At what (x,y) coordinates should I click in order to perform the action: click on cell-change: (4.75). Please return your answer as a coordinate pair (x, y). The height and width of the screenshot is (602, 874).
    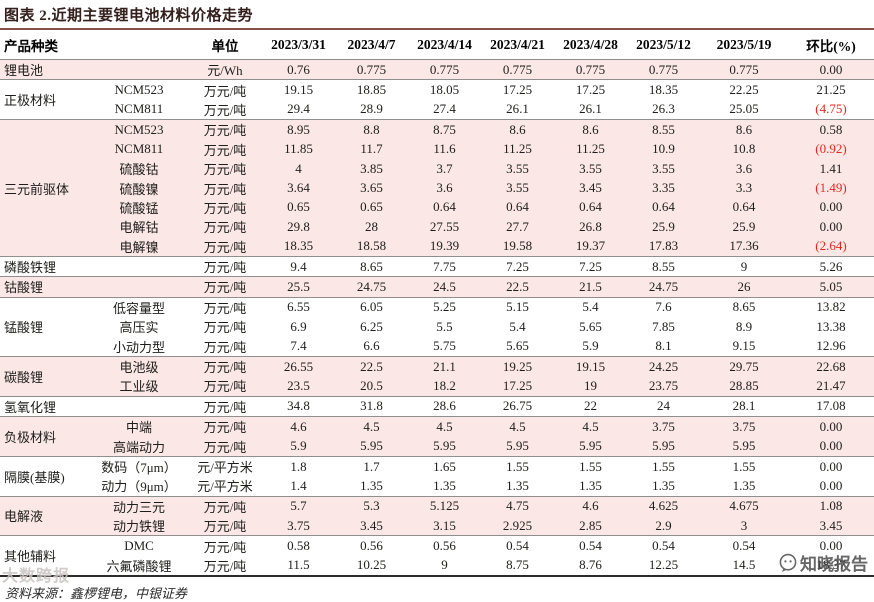
    Looking at the image, I should click on (831, 109).